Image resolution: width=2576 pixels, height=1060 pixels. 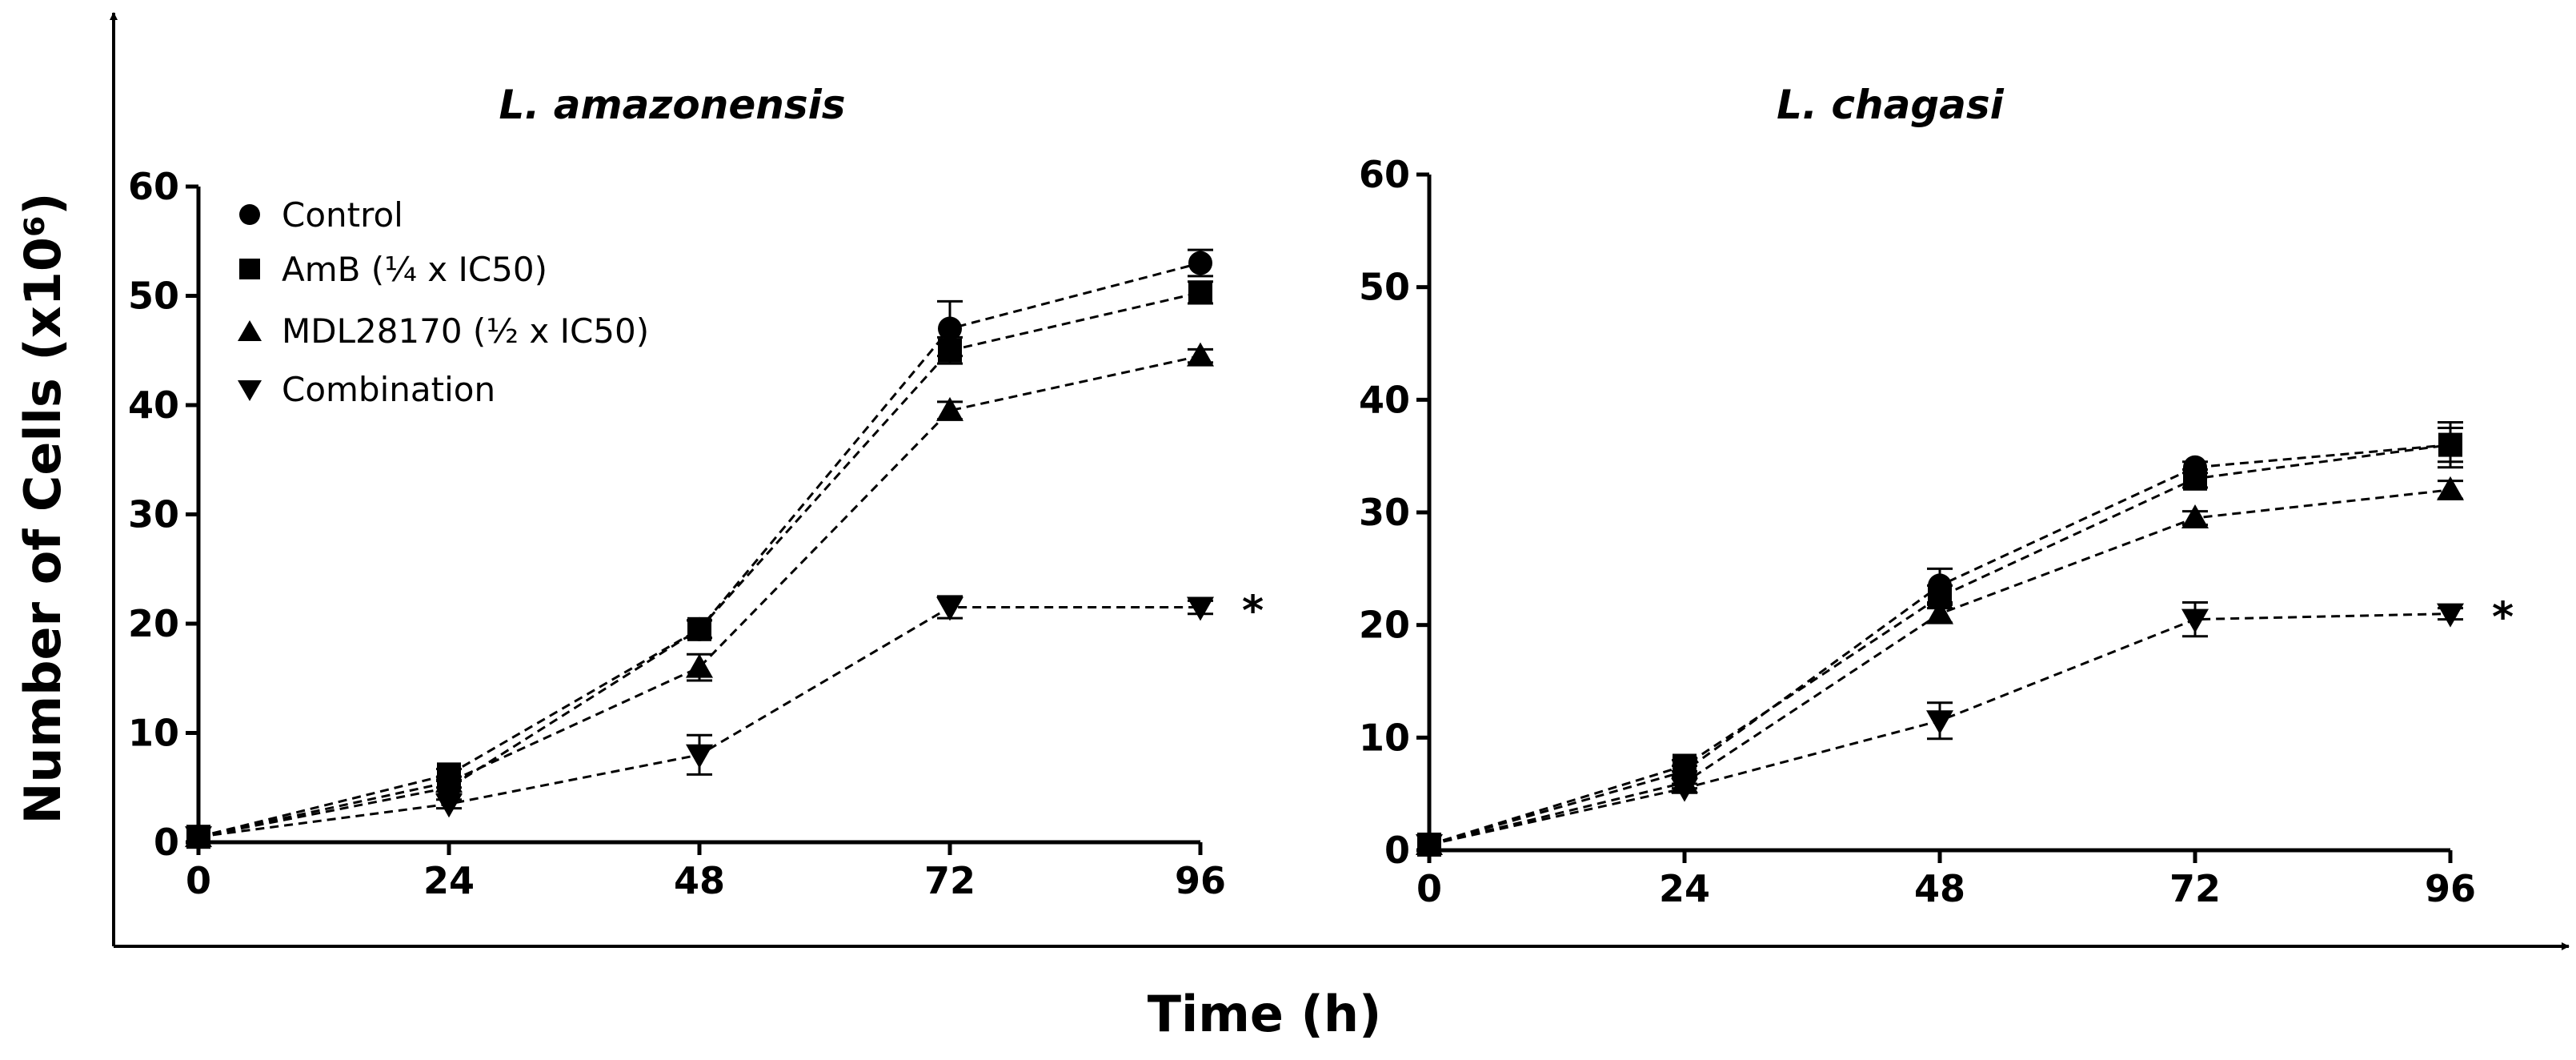 I want to click on legend-item-control: Control, so click(x=321, y=215).